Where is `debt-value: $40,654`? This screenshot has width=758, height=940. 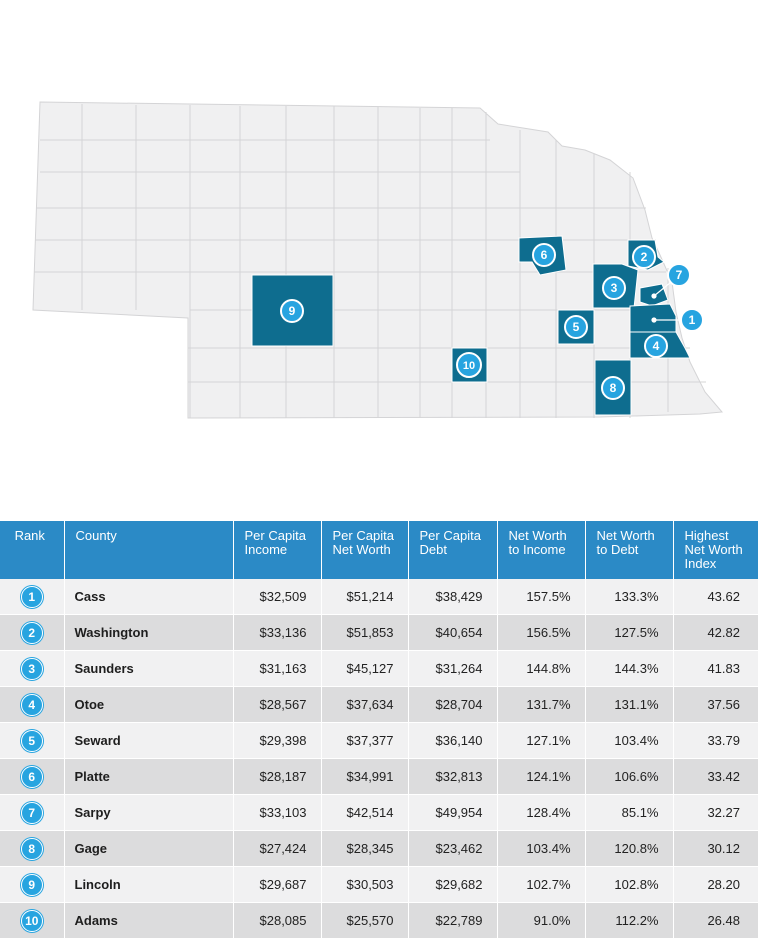
debt-value: $40,654 is located at coordinates (453, 632).